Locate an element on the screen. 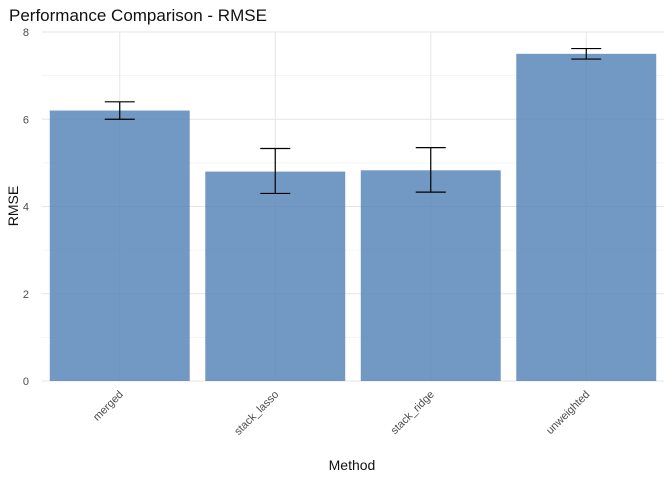  bar-stack_lasso is located at coordinates (275, 276).